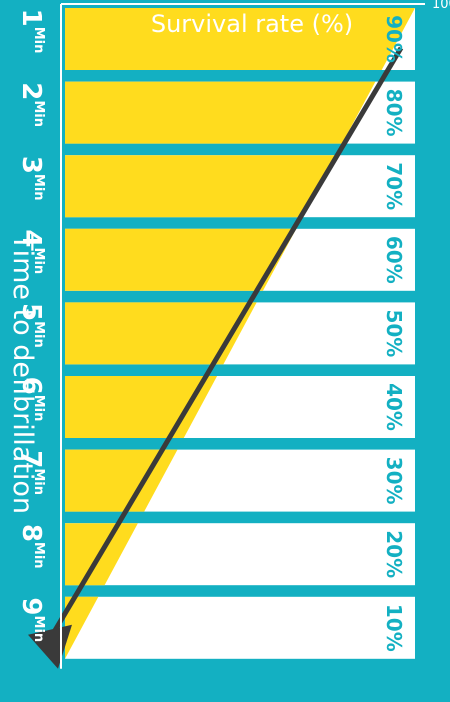  Describe the element at coordinates (441, 6) in the screenshot. I see `y-axis-max-tick: 100%` at that location.